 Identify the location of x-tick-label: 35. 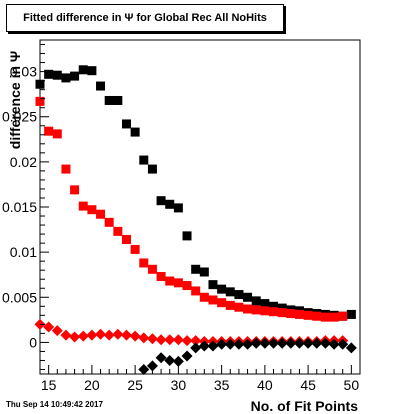
(222, 385).